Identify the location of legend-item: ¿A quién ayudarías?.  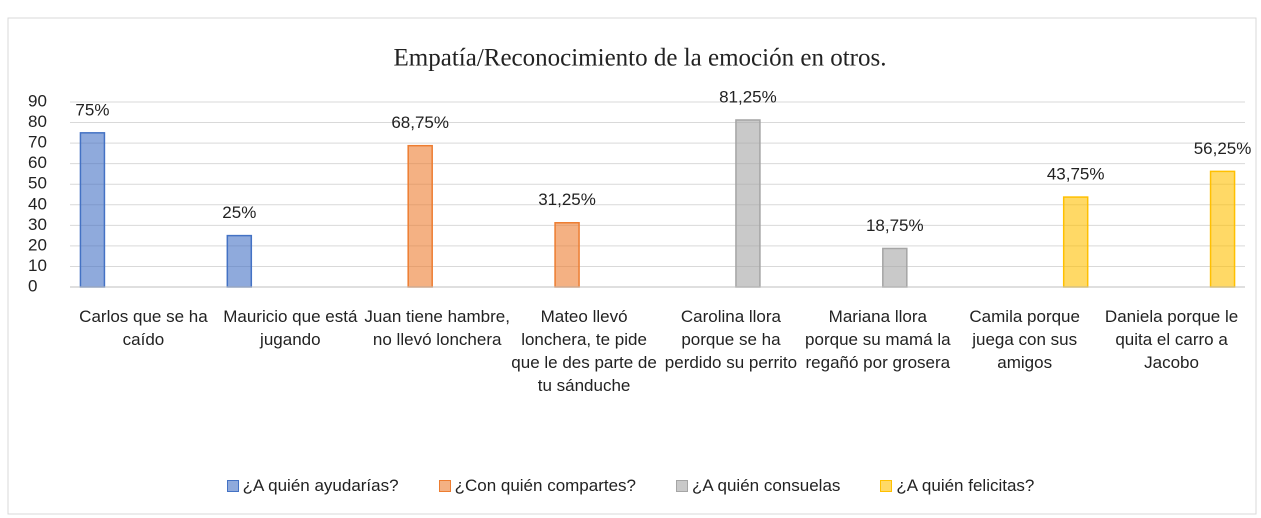
(312, 486).